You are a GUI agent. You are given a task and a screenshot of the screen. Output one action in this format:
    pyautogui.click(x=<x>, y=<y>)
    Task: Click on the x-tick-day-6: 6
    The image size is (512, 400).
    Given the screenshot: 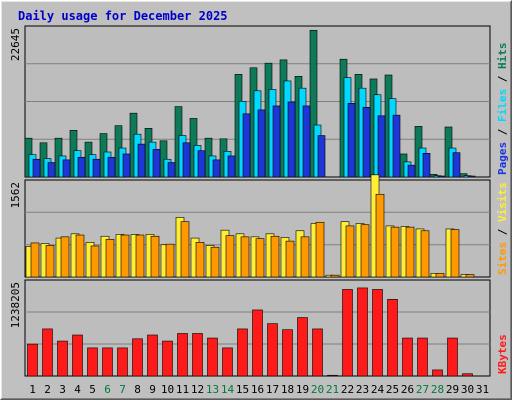 What is the action you would take?
    pyautogui.click(x=107, y=389)
    